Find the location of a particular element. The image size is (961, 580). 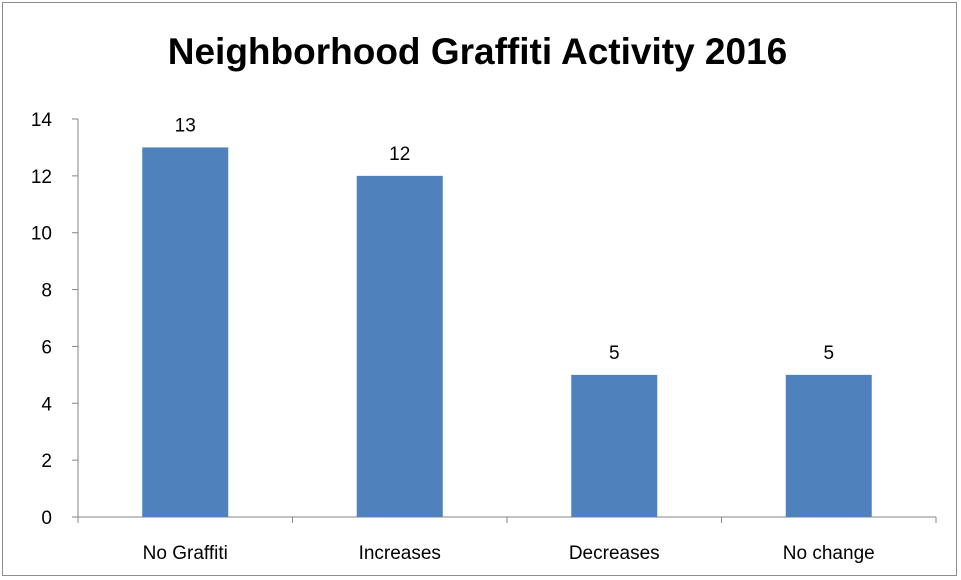

y-tick-label: 0 is located at coordinates (46, 518).